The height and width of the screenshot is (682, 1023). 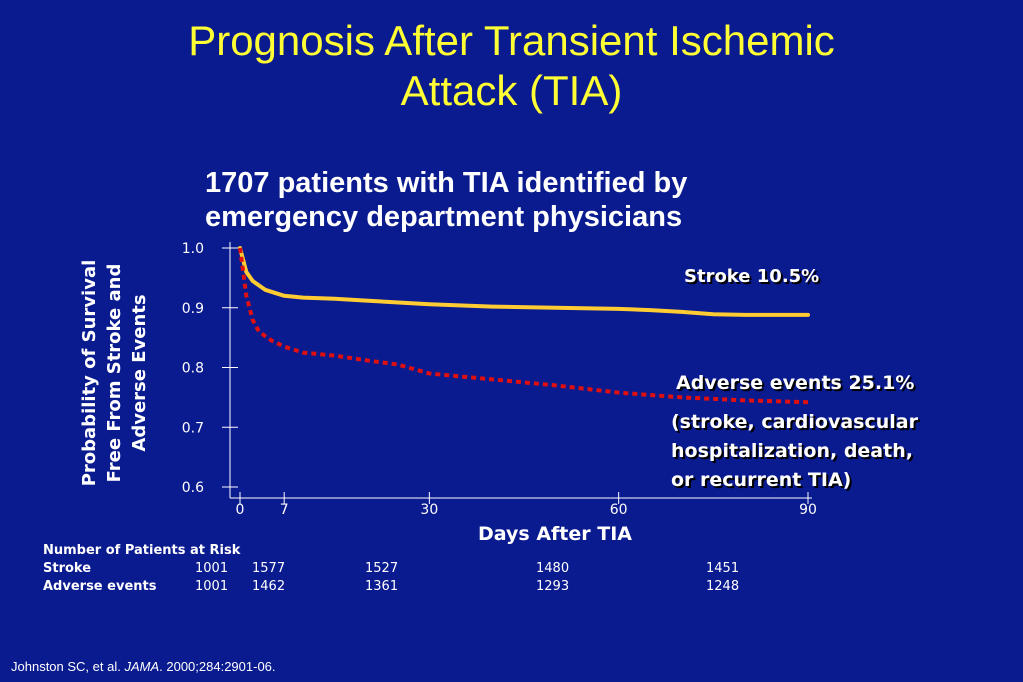 I want to click on stroke-annotation: Stroke 10.5%, so click(x=752, y=276).